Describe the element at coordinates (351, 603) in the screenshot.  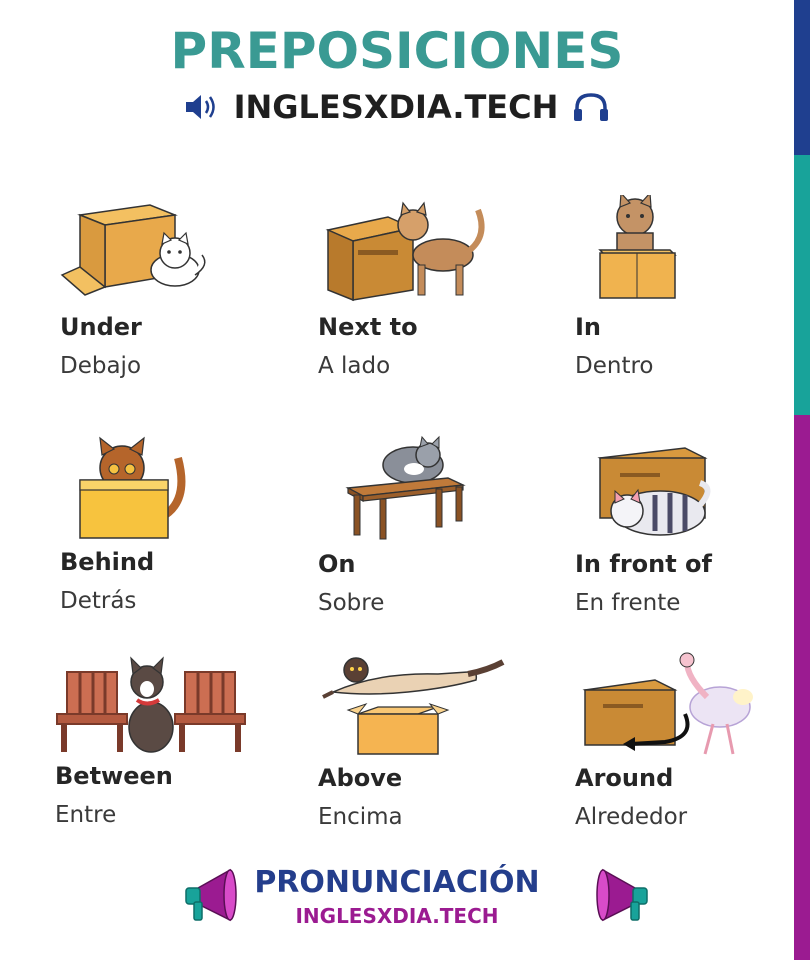
I see `preposition-spanish: Sobre` at that location.